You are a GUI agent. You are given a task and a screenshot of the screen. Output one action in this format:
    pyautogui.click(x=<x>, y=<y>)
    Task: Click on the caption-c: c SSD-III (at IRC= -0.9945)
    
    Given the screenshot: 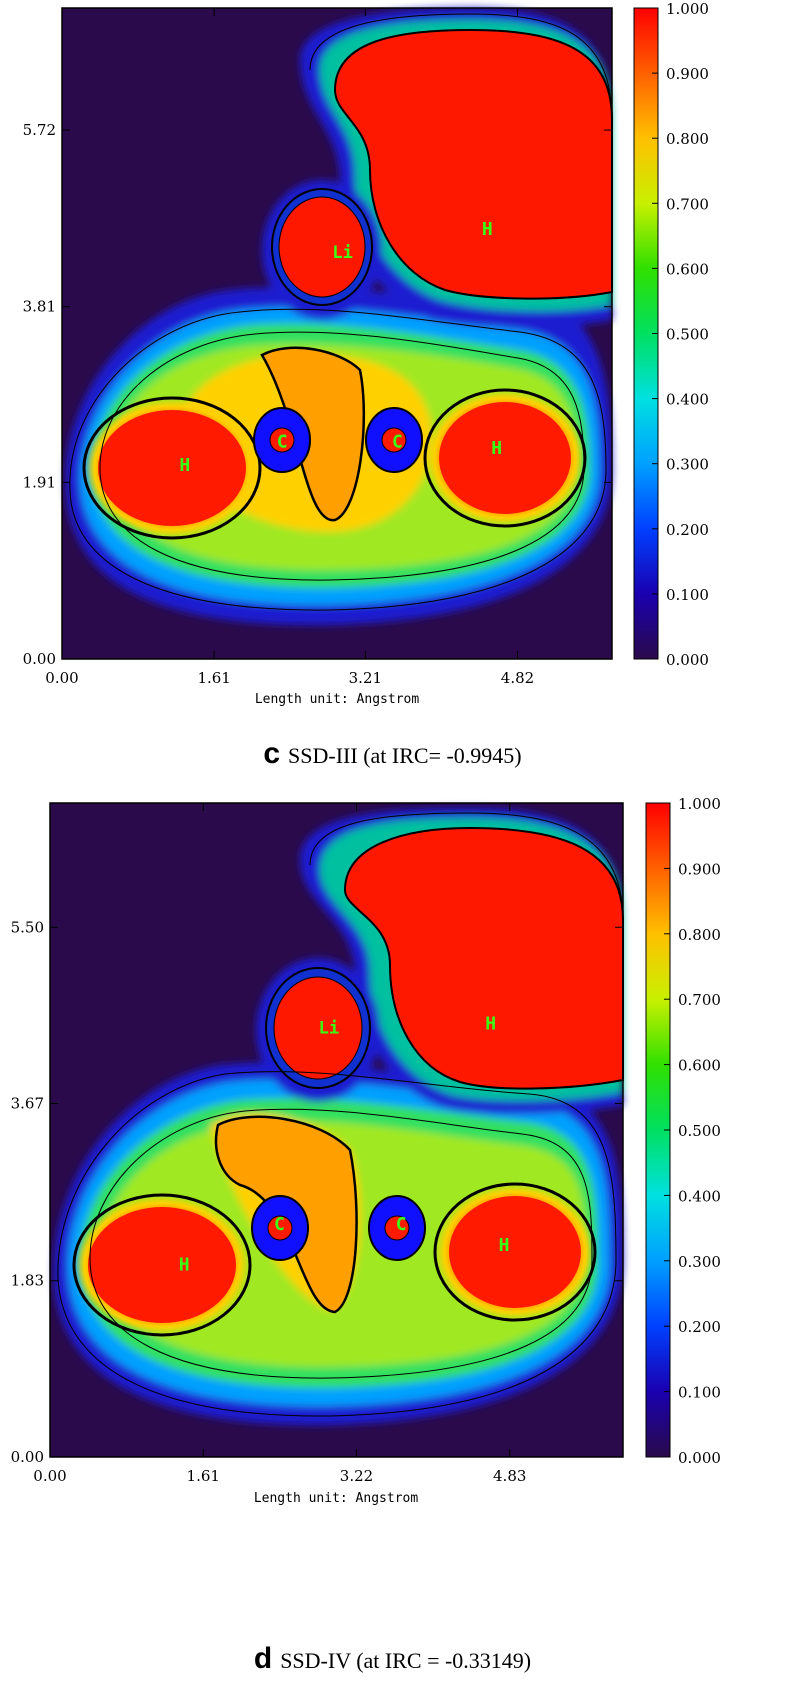 What is the action you would take?
    pyautogui.click(x=392, y=754)
    